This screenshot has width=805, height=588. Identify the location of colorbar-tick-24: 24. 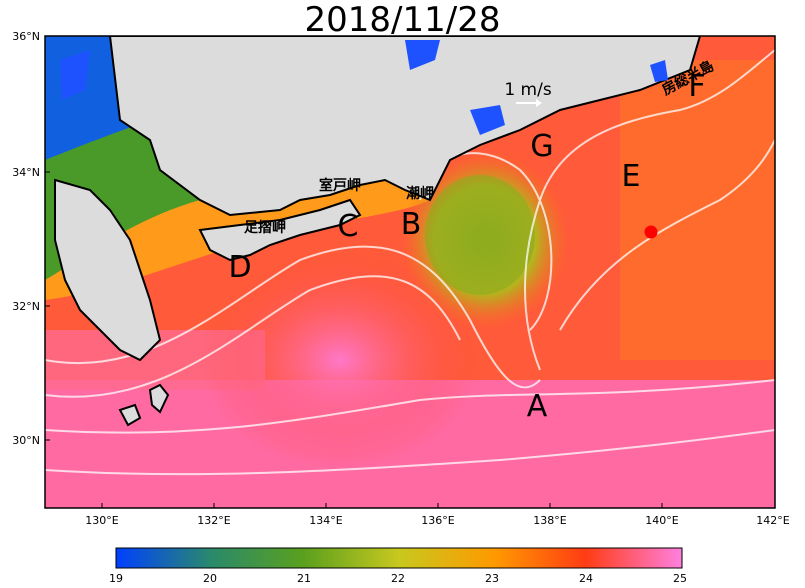
(586, 578).